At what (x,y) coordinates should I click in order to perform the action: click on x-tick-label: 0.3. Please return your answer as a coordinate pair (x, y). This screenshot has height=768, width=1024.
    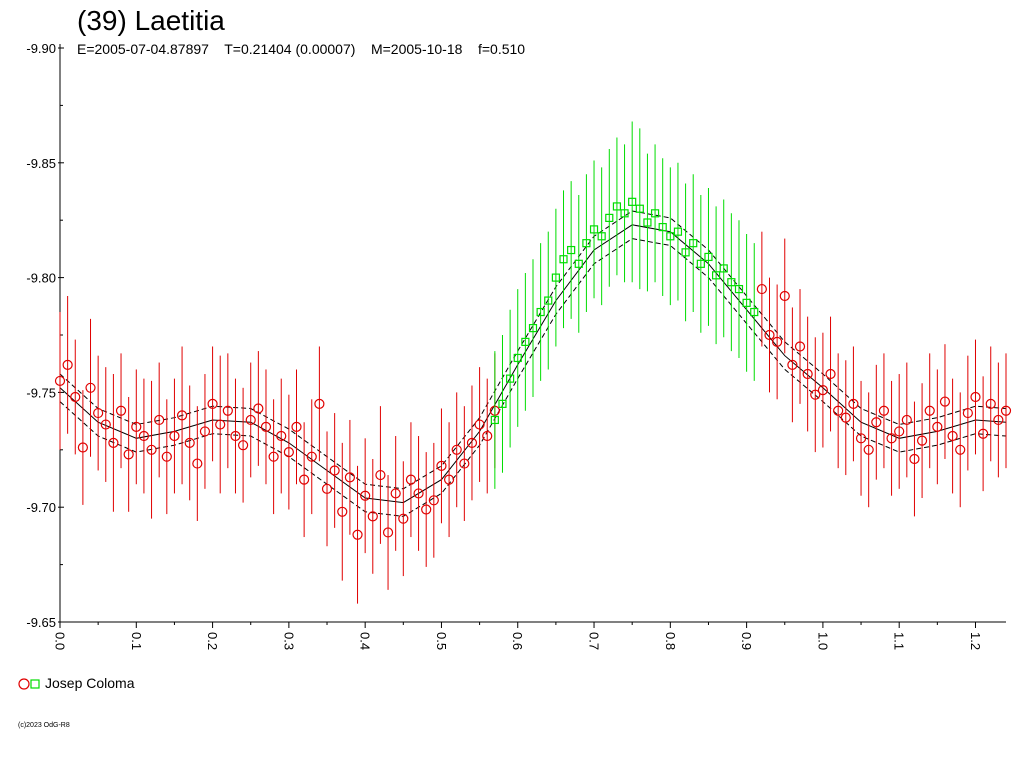
    Looking at the image, I should click on (288, 641).